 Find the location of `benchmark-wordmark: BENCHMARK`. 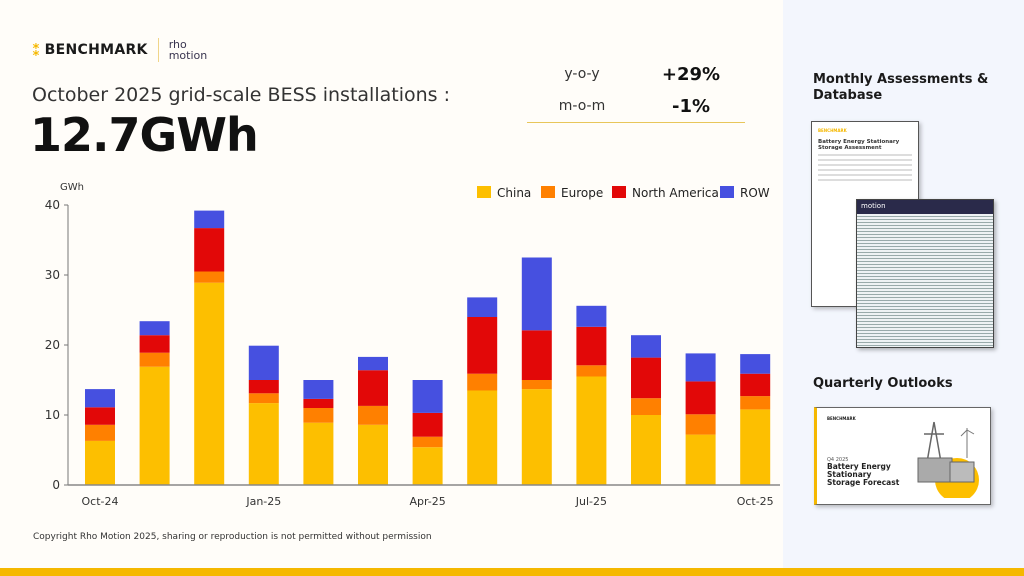

benchmark-wordmark: BENCHMARK is located at coordinates (96, 50).